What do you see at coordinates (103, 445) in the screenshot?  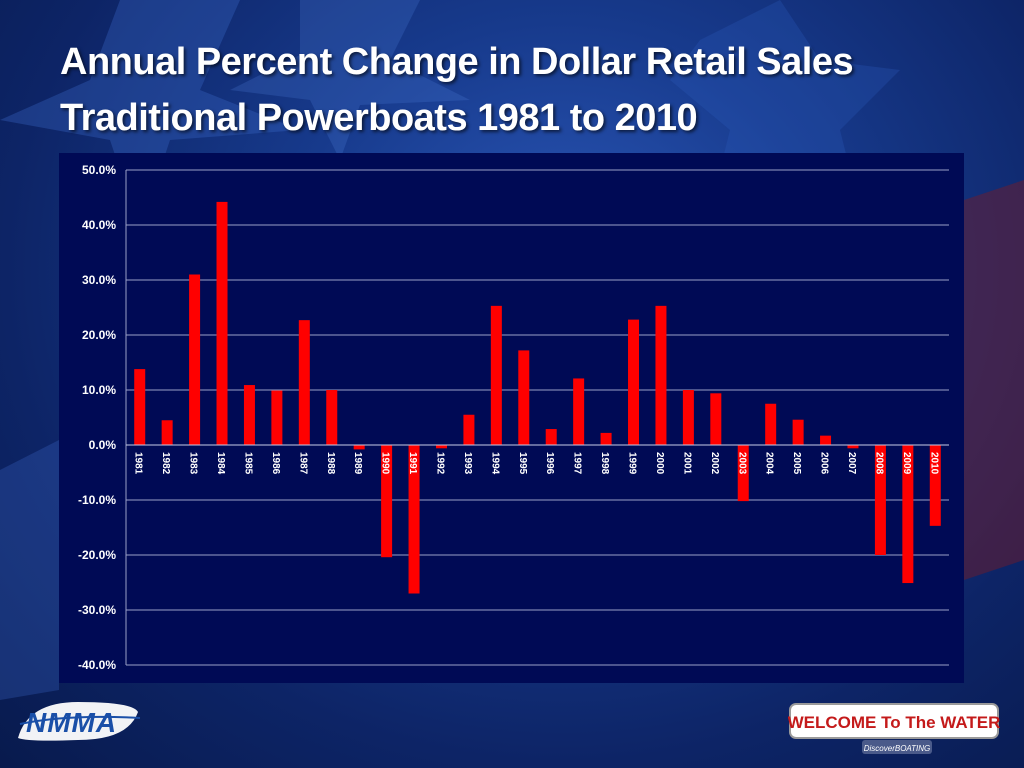 I see `y-tick-label: 0.0%` at bounding box center [103, 445].